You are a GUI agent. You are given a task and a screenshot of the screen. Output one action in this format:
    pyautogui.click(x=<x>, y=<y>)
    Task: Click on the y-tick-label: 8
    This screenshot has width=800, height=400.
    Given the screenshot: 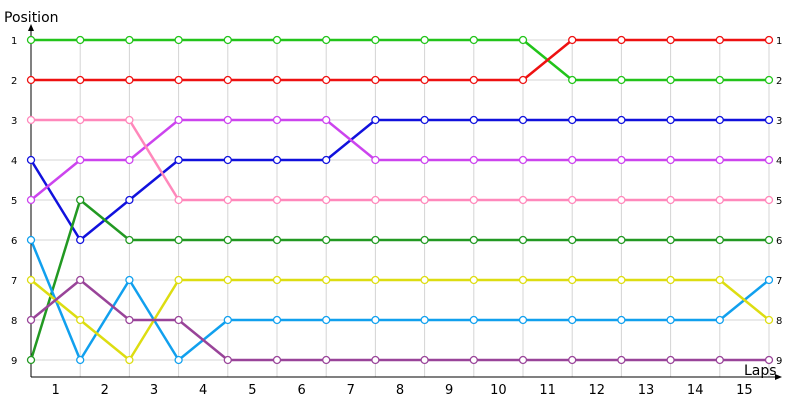 What is the action you would take?
    pyautogui.click(x=14, y=321)
    